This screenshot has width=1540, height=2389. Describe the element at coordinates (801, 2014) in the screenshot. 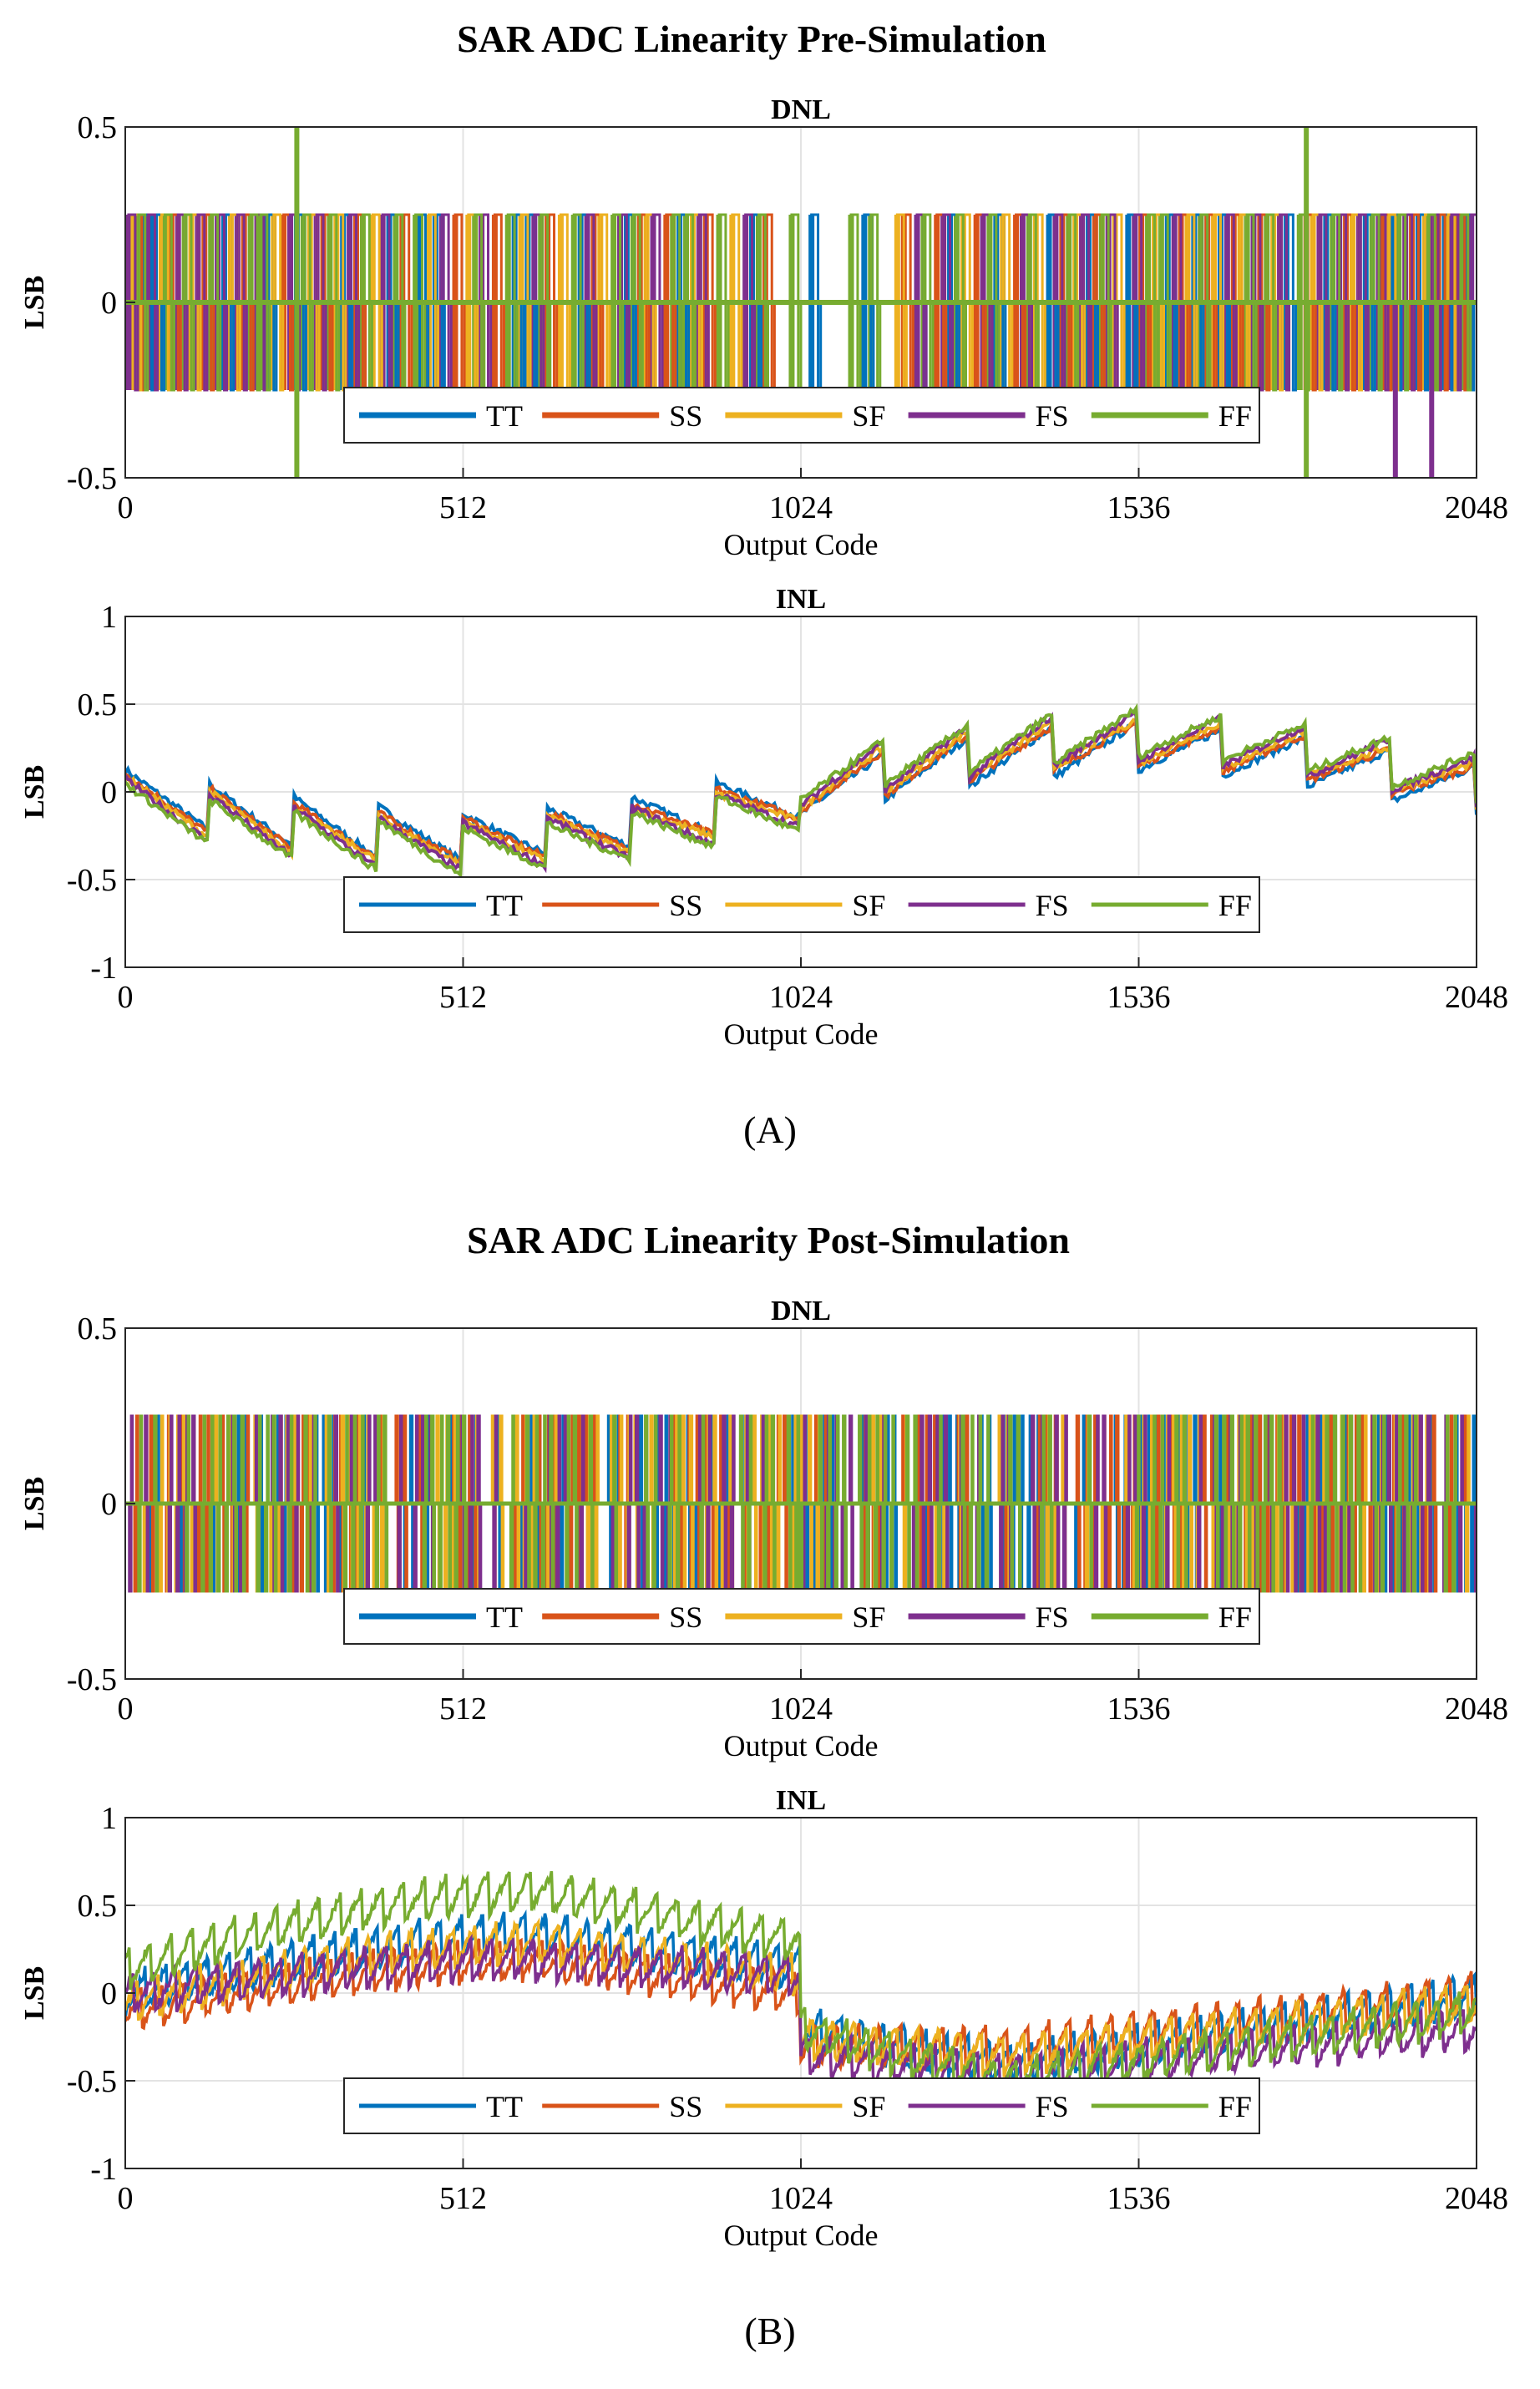

I see `inl-series-fs` at that location.